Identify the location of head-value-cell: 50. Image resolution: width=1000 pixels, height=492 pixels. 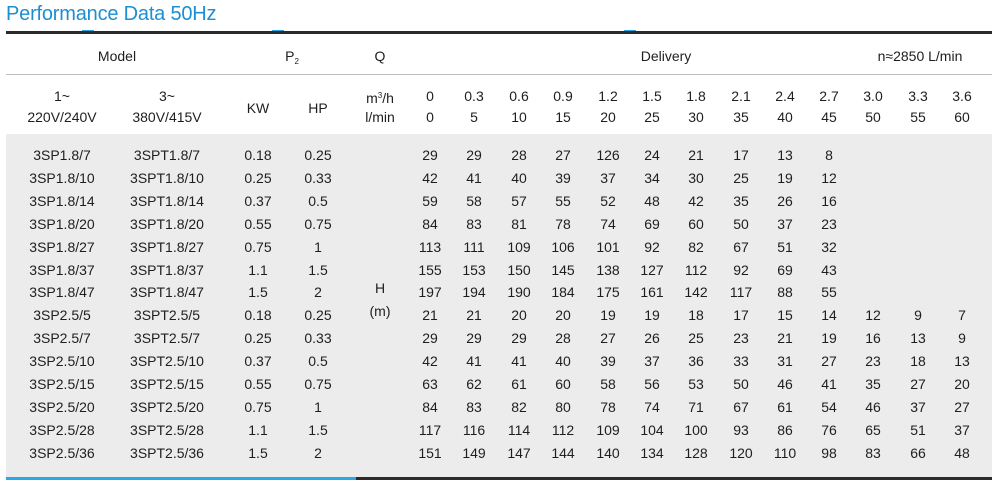
(741, 224).